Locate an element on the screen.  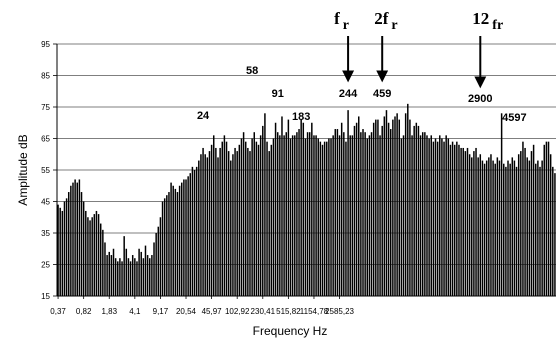
peak-label: 244 is located at coordinates (348, 94).